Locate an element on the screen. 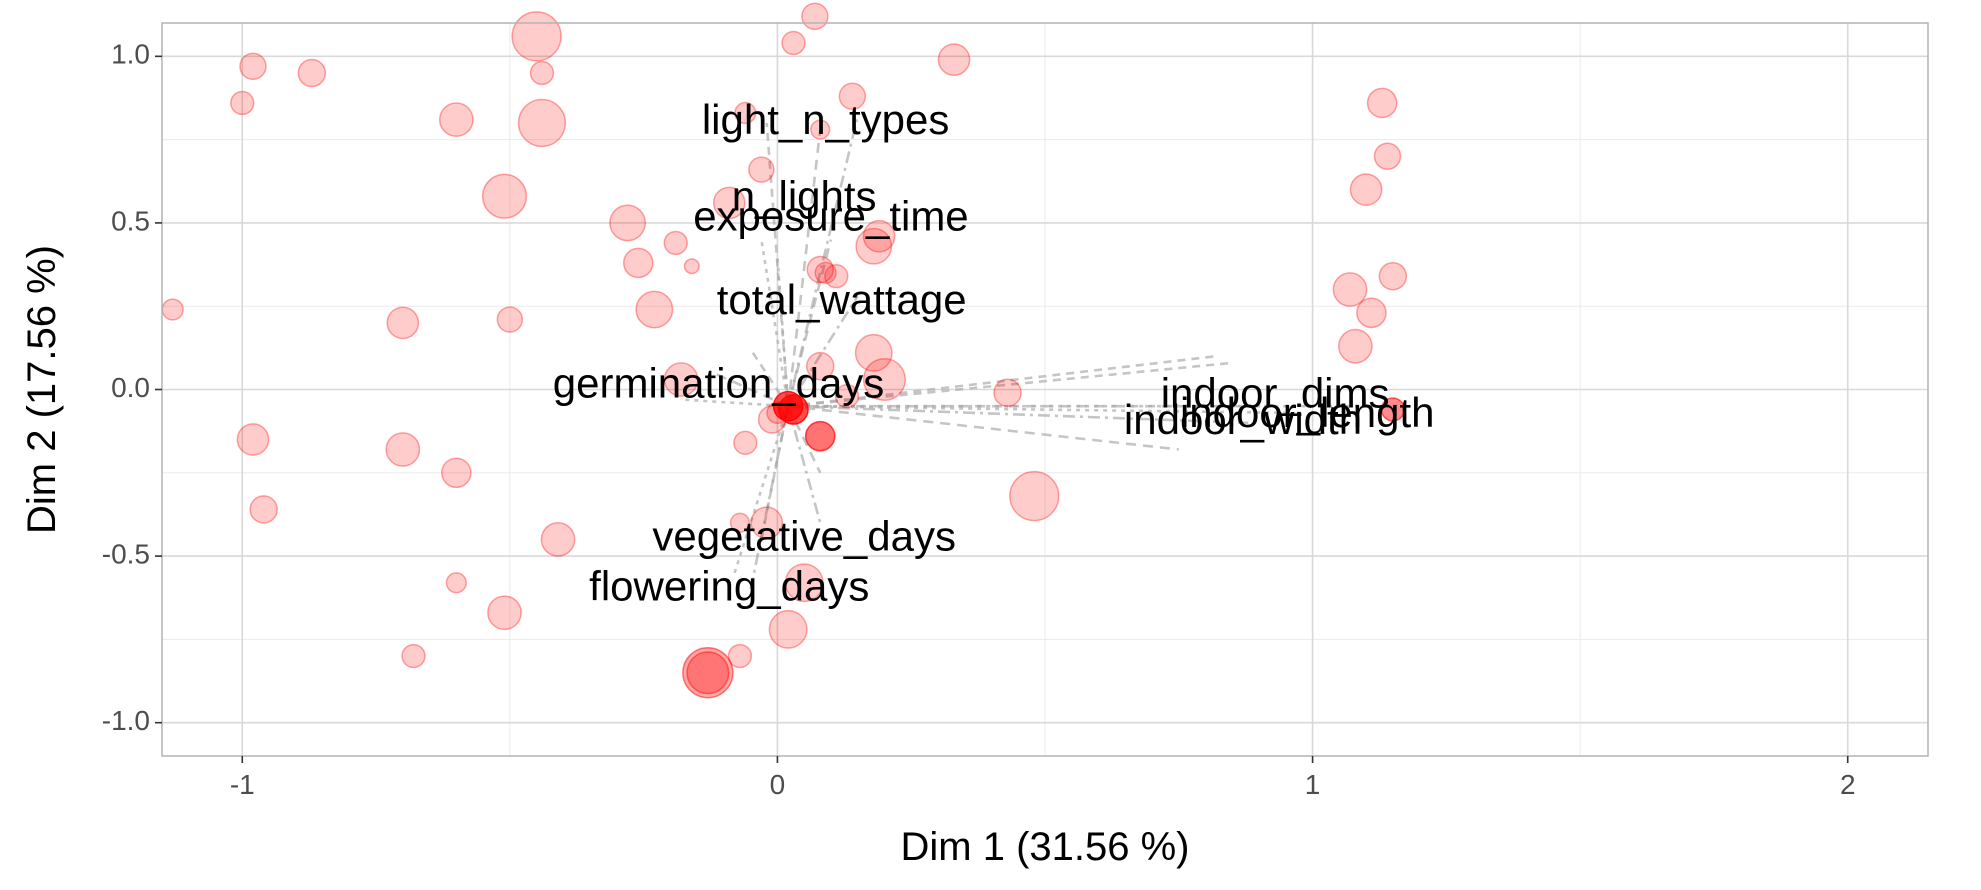 The width and height of the screenshot is (1981, 890). x-axis-title: Dim 1 (31.56 %) is located at coordinates (1045, 847).